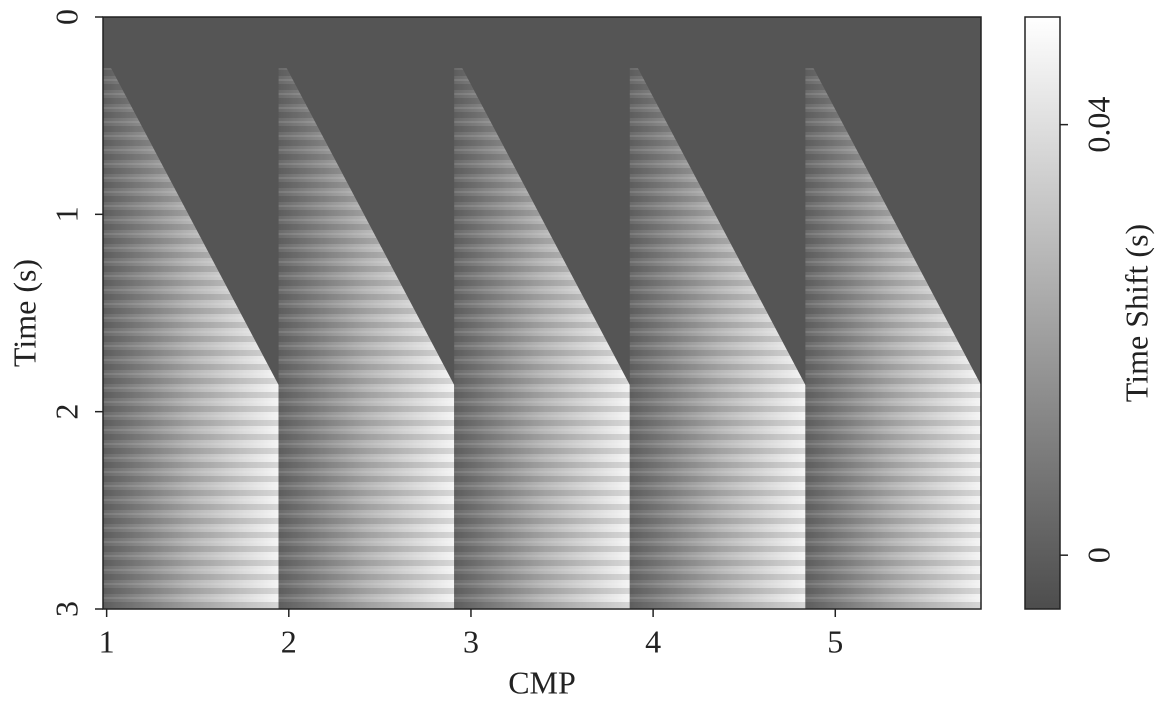 Image resolution: width=1170 pixels, height=707 pixels. Describe the element at coordinates (66, 609) in the screenshot. I see `y-tick-label: 3` at that location.